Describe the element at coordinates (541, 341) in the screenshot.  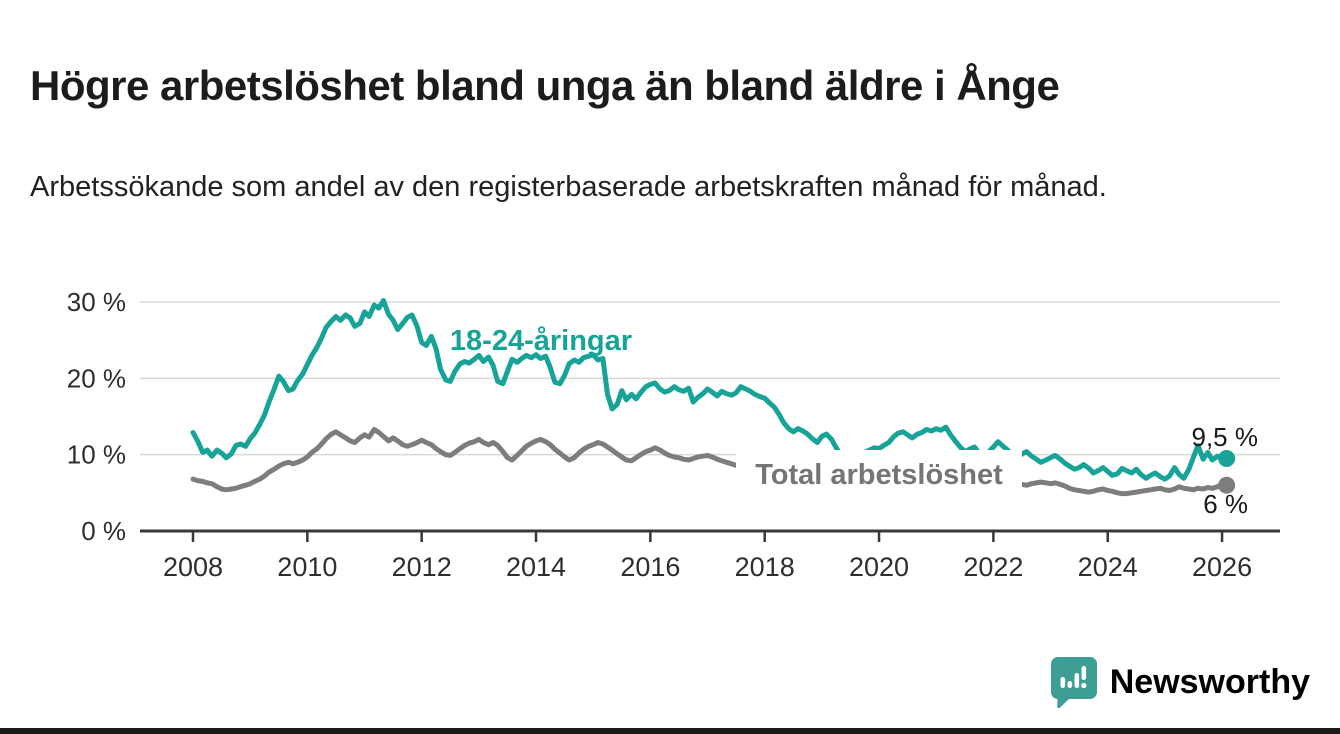
I see `youth-series-label: 18-24-åringar` at that location.